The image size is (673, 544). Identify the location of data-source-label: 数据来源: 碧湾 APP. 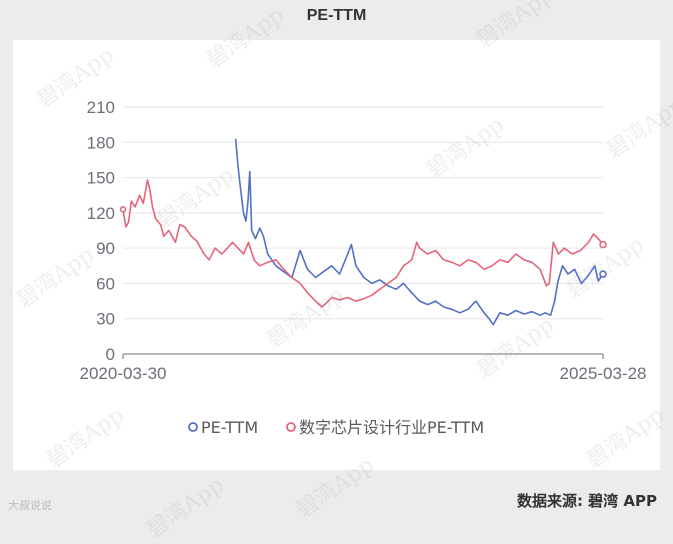
(586, 501).